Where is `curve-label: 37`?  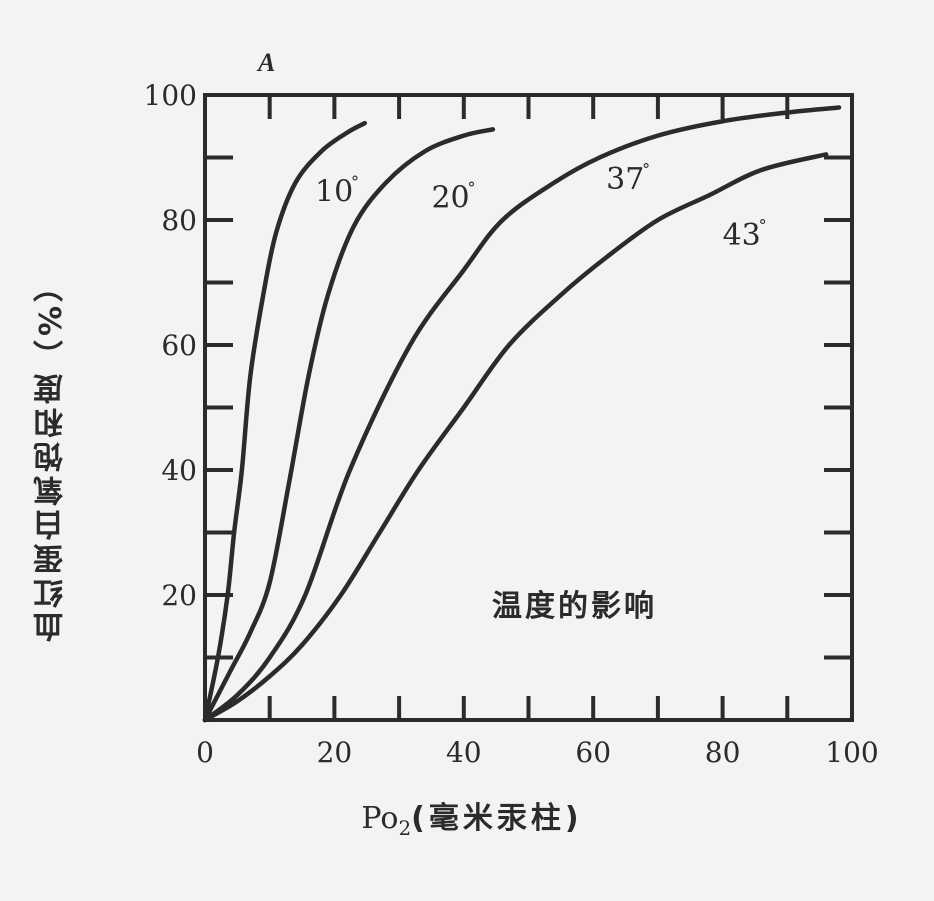
curve-label: 37 is located at coordinates (625, 179).